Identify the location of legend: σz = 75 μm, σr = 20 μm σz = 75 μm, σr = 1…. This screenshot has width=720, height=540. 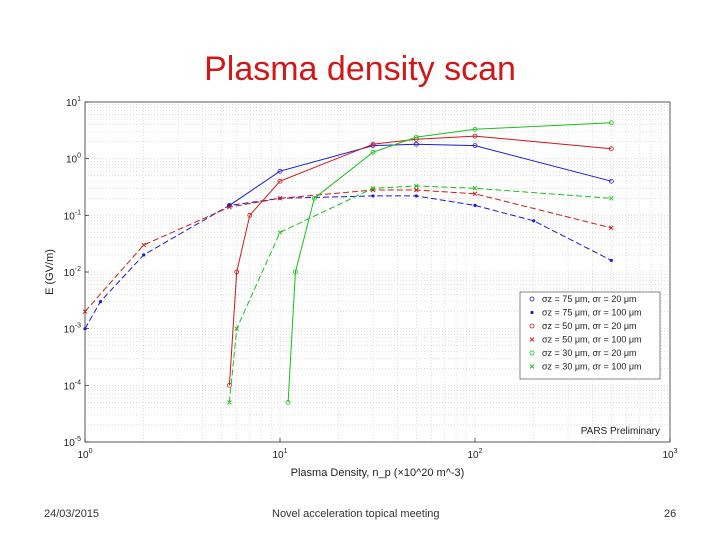
(590, 335).